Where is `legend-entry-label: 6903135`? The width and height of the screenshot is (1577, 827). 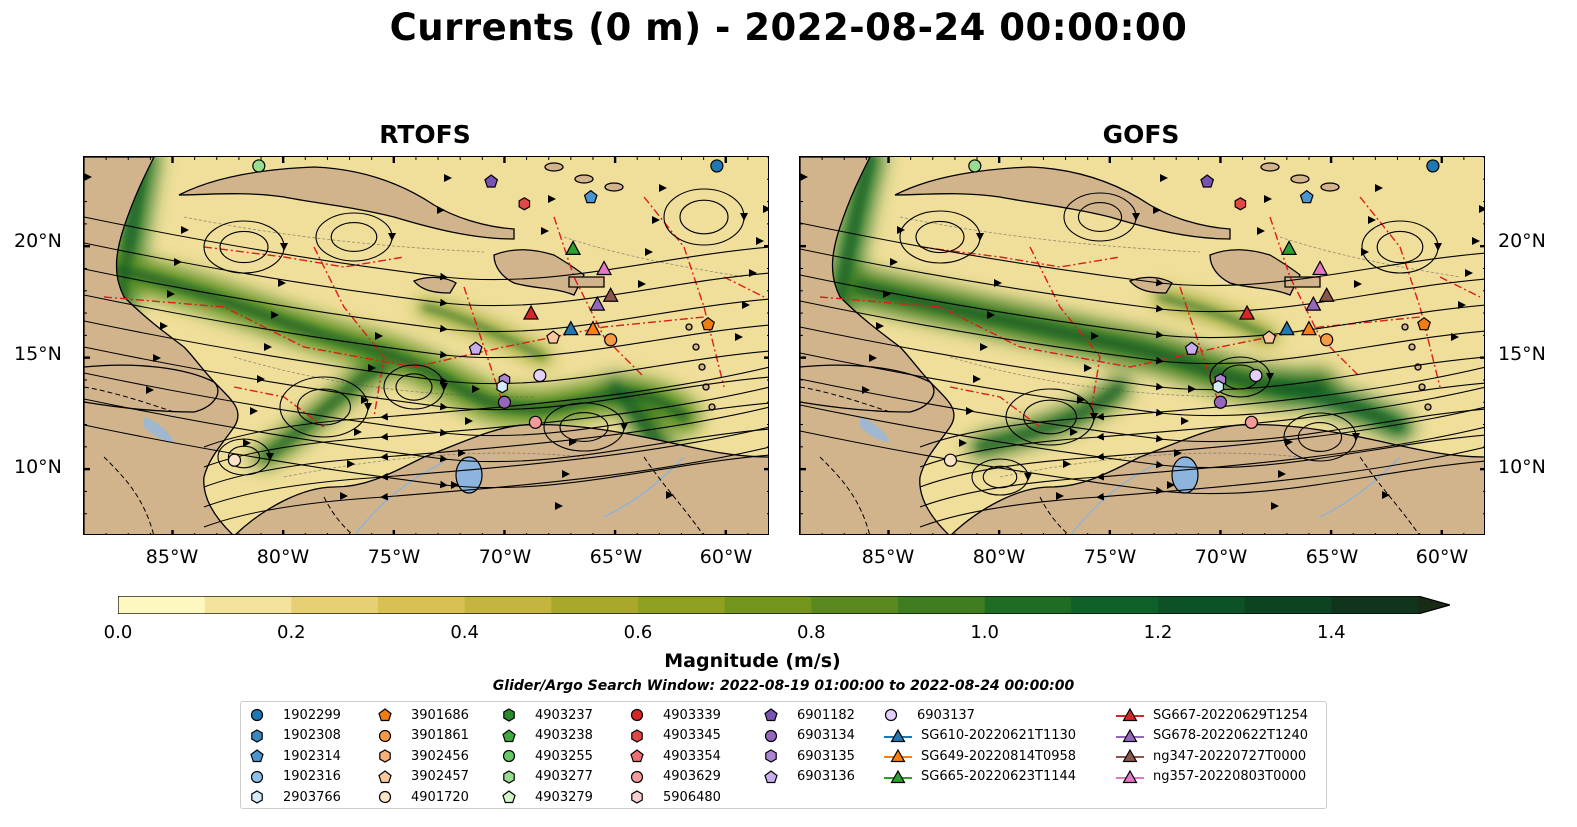
legend-entry-label: 6903135 is located at coordinates (826, 756).